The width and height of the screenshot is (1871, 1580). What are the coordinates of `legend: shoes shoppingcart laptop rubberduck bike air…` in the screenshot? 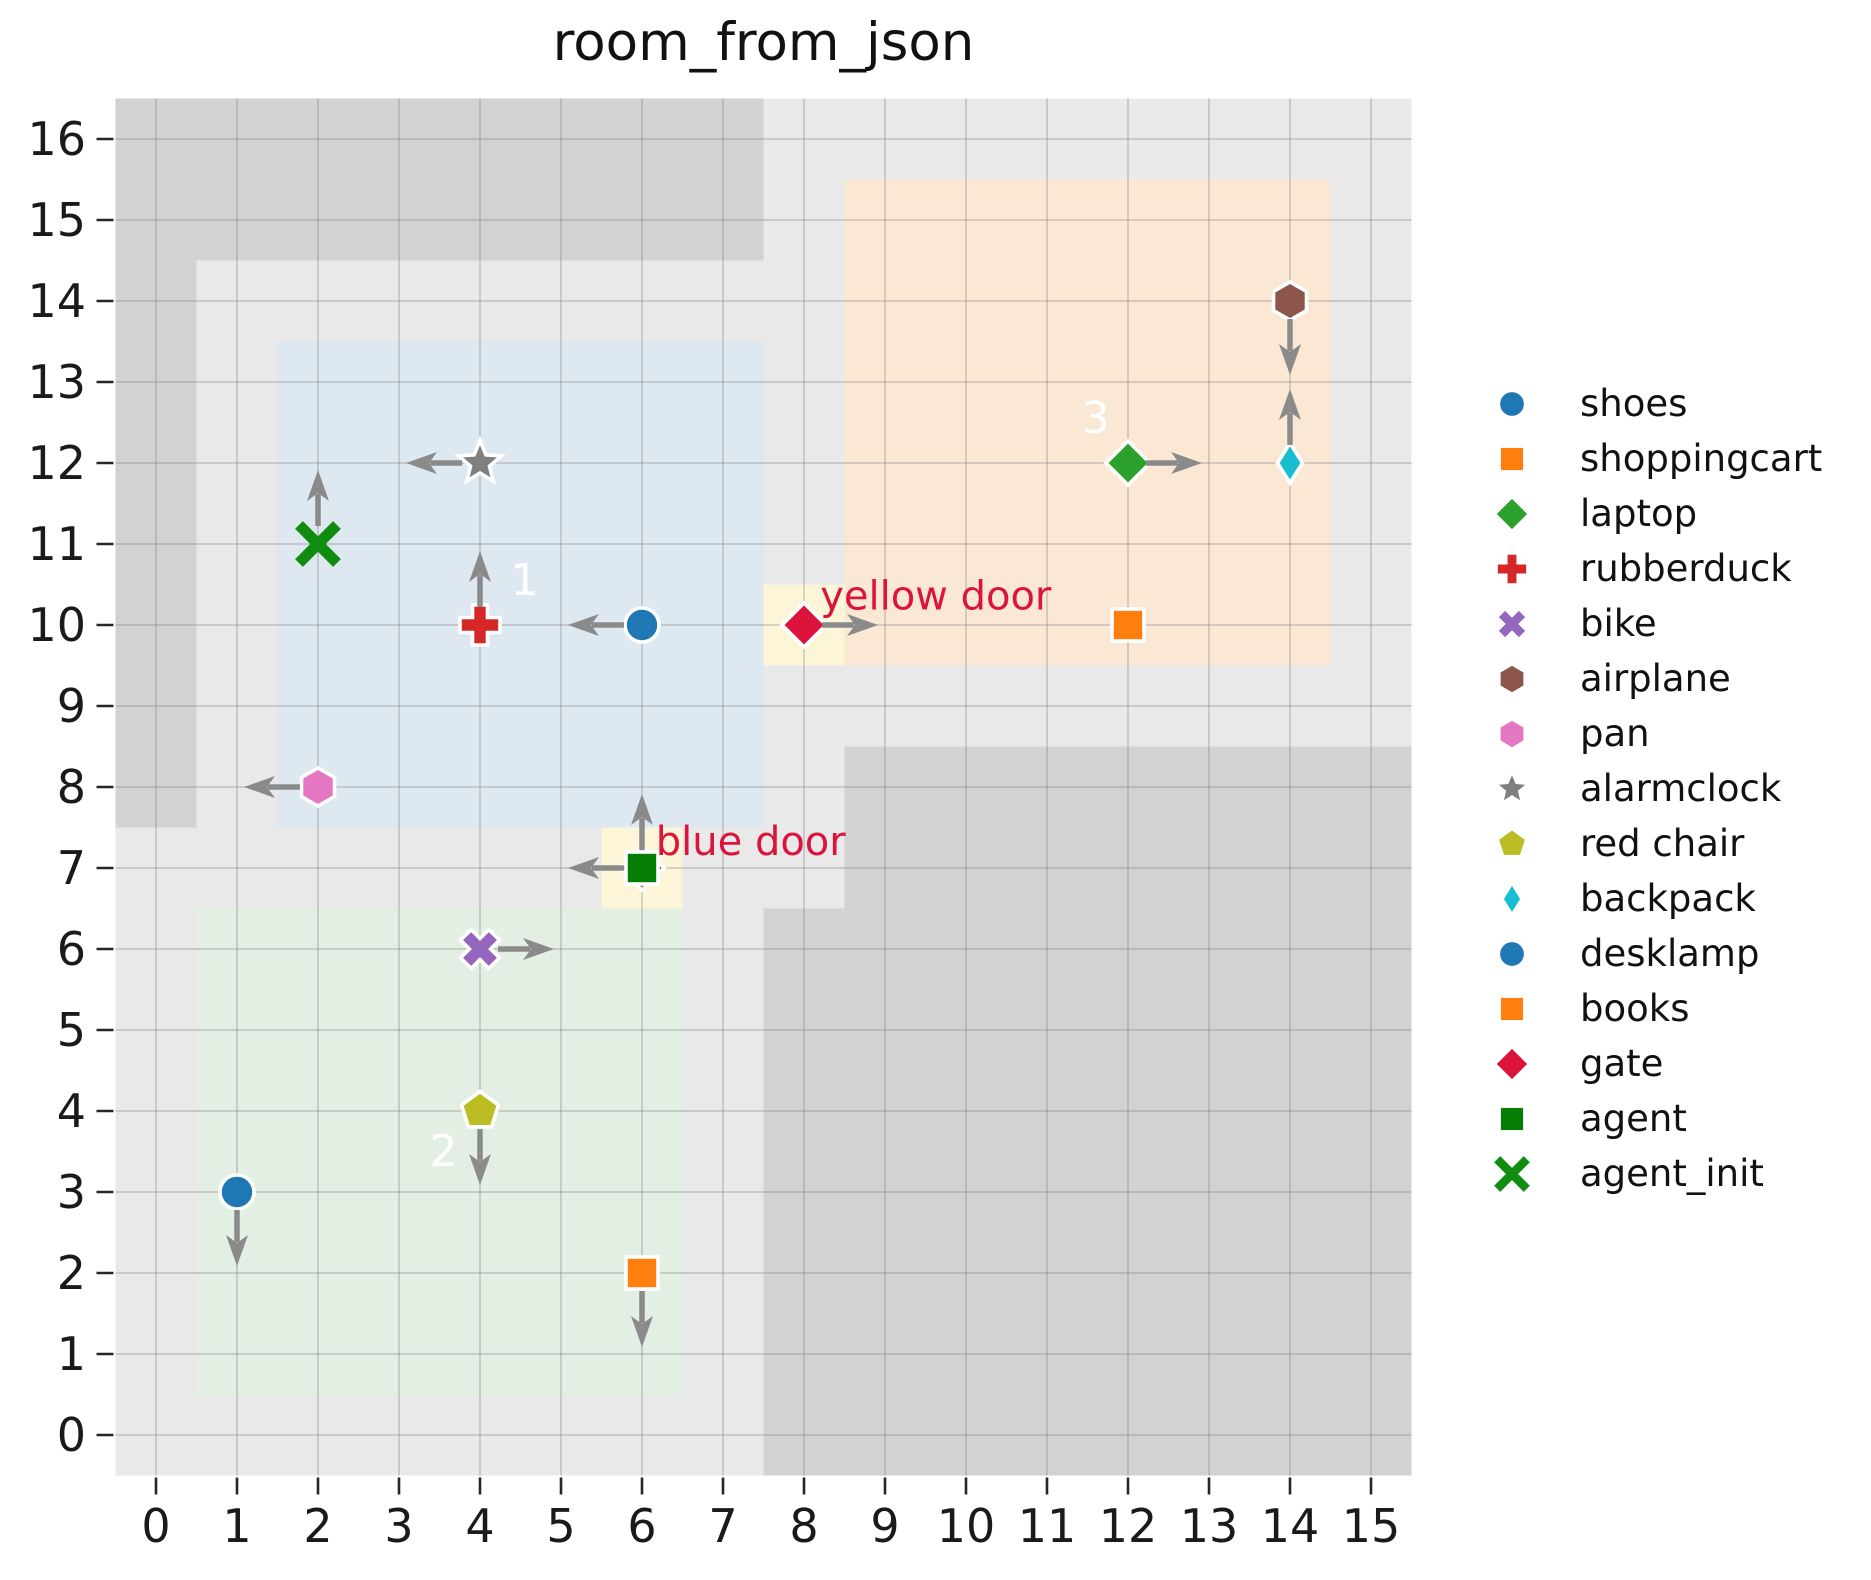 It's located at (1645, 788).